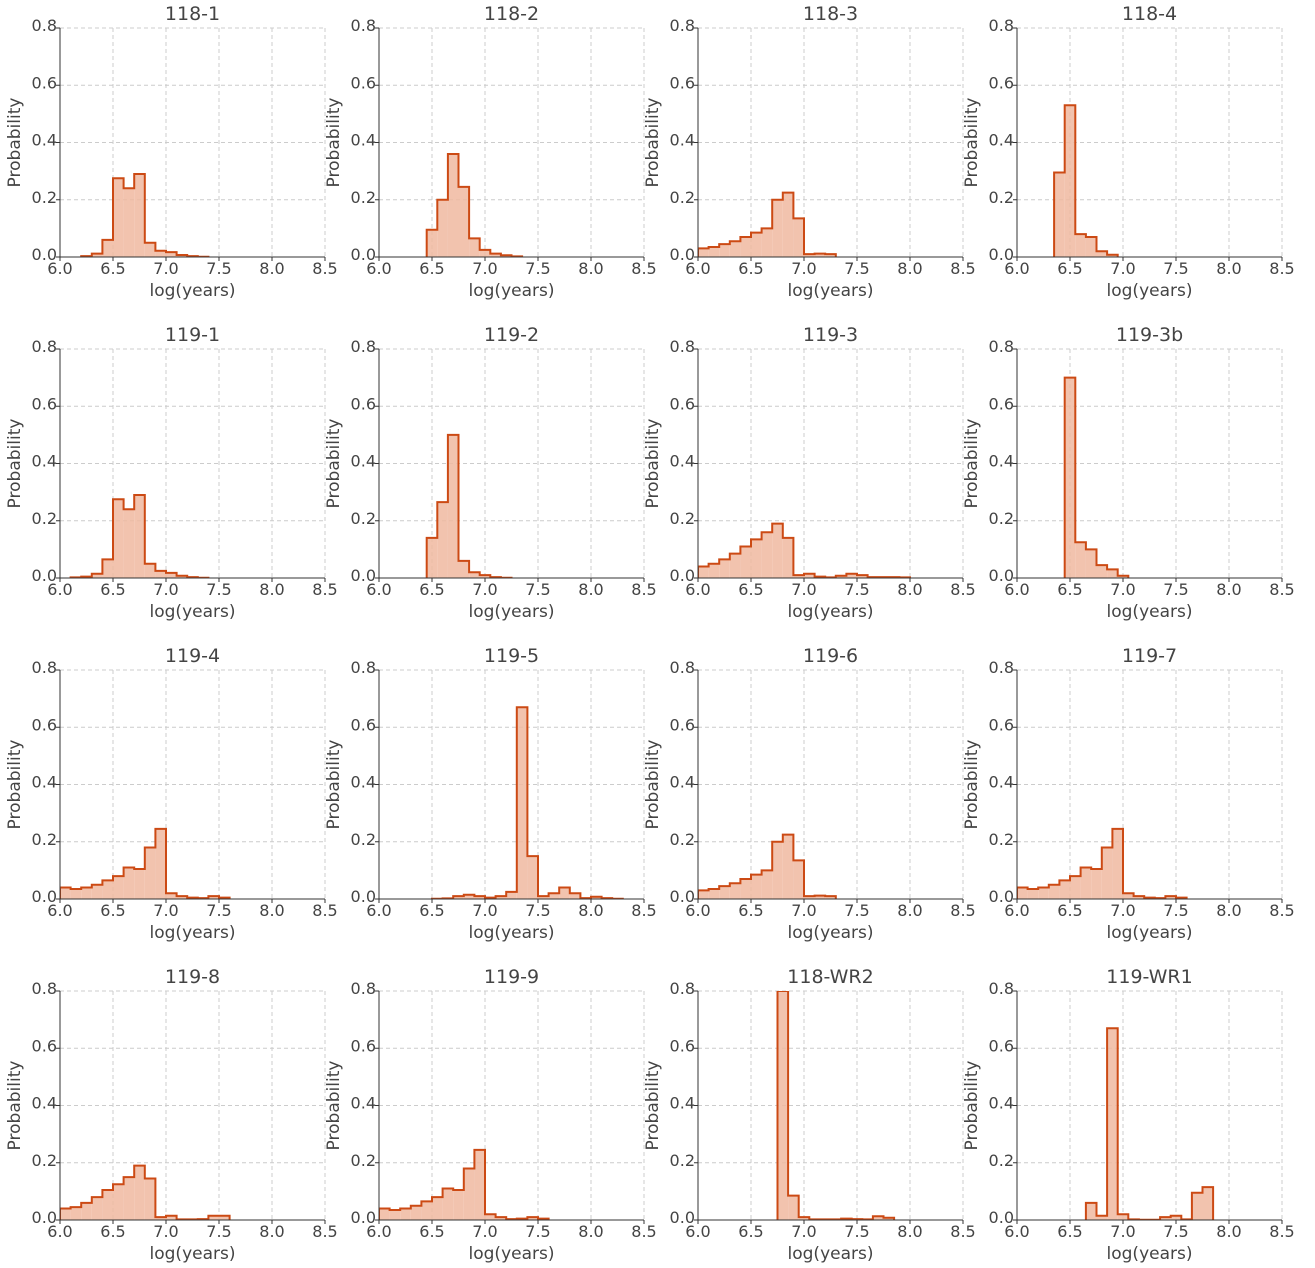  What do you see at coordinates (192, 977) in the screenshot?
I see `subplot-title: 119-8` at bounding box center [192, 977].